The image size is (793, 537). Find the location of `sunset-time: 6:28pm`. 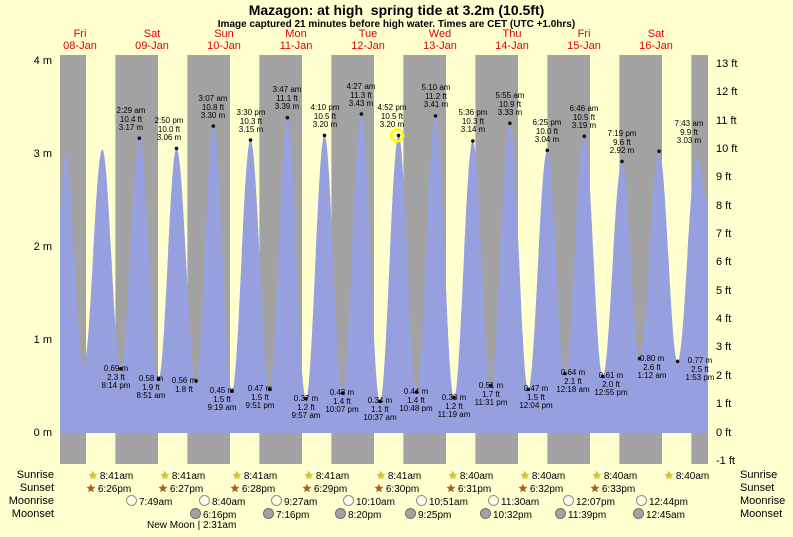

sunset-time: 6:28pm is located at coordinates (258, 489).